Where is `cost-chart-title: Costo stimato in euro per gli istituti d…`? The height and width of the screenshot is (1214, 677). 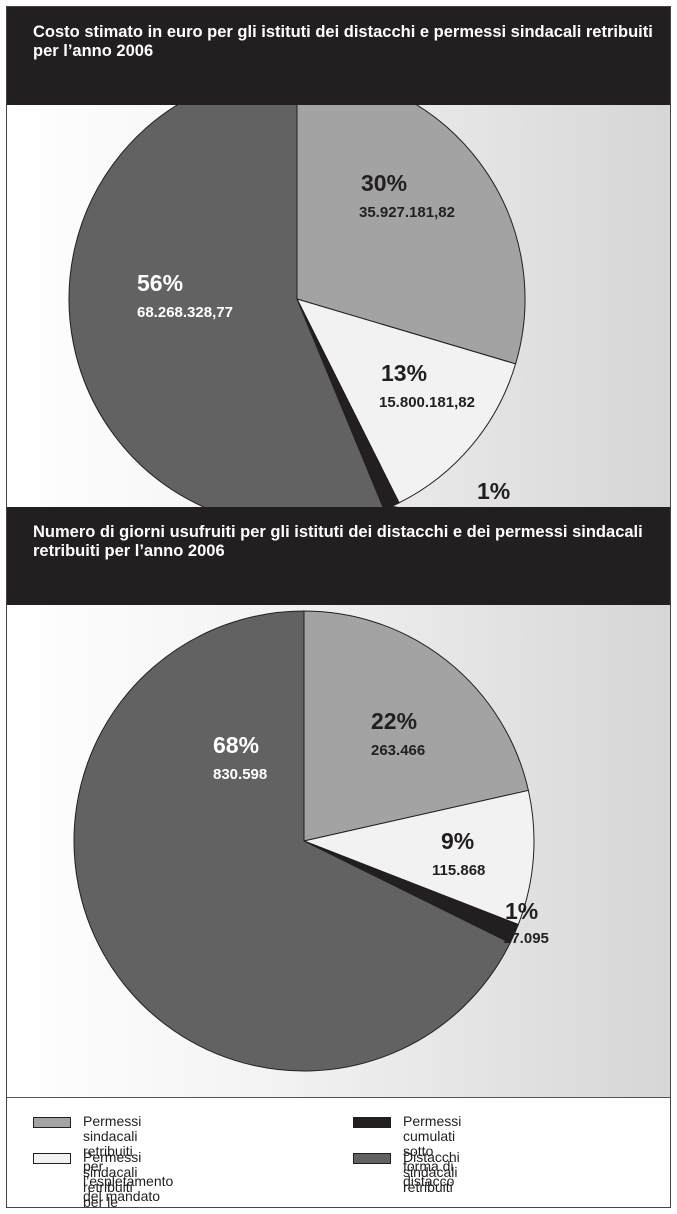 cost-chart-title: Costo stimato in euro per gli istituti d… is located at coordinates (343, 41).